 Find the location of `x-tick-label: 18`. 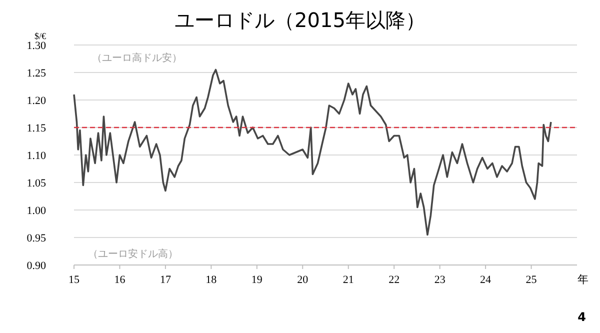

x-tick-label: 18 is located at coordinates (212, 280).